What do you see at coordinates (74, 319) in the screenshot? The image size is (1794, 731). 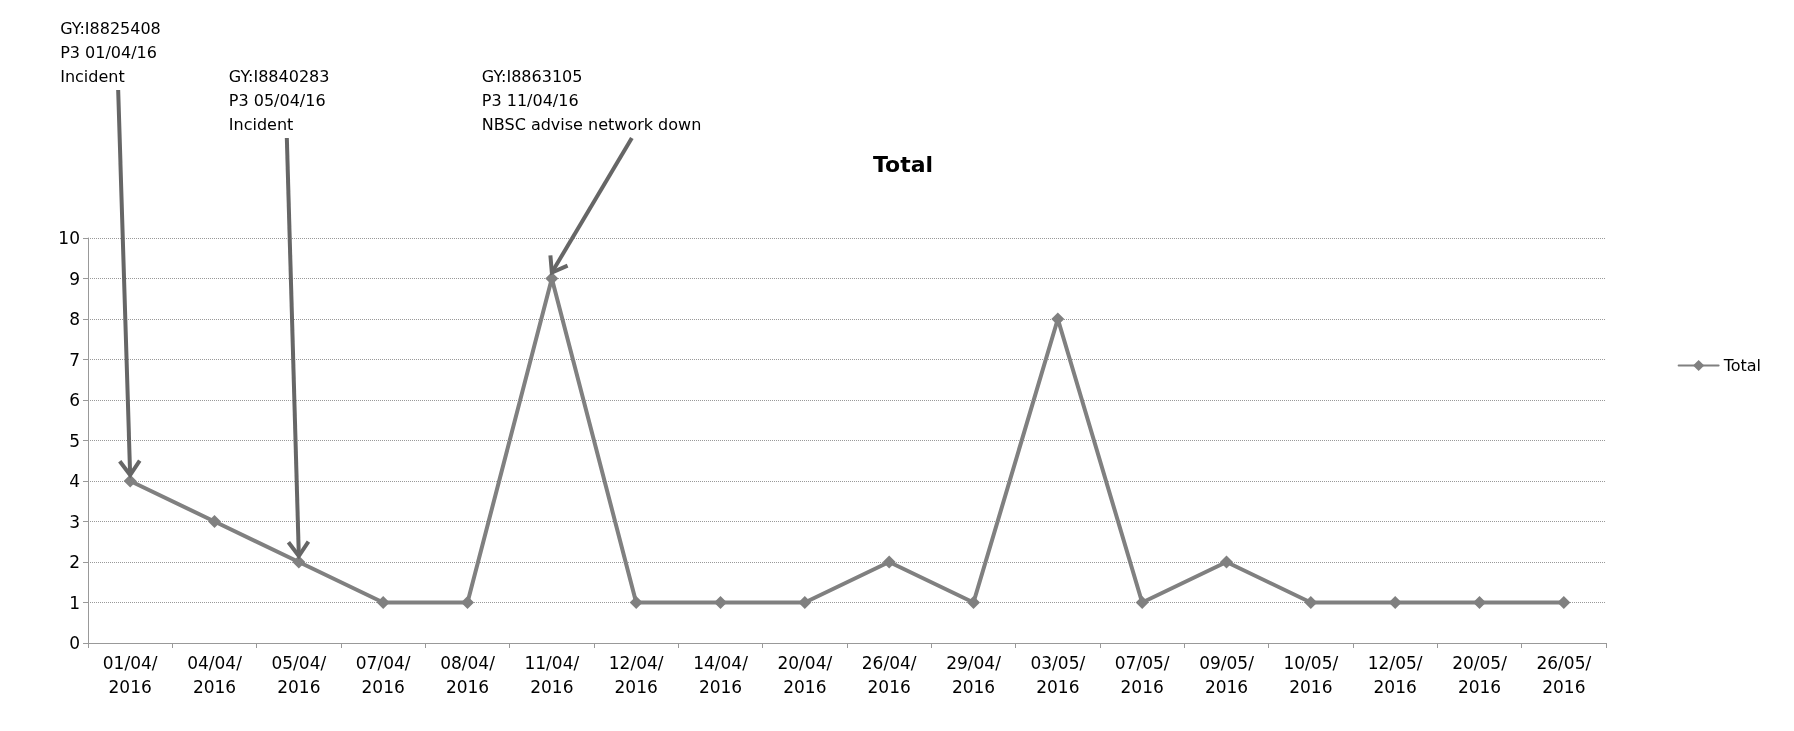 I see `y-tick-label: 8` at bounding box center [74, 319].